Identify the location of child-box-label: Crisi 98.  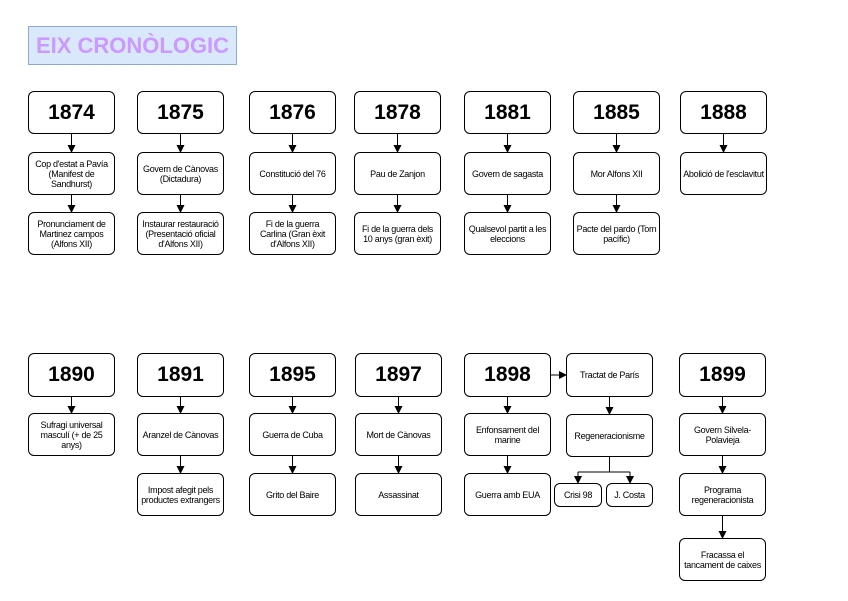
(578, 495).